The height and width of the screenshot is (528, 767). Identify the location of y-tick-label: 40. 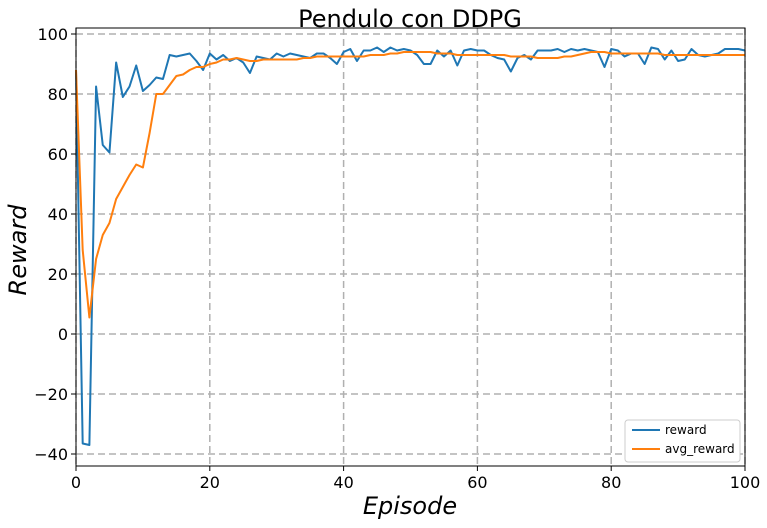
(58, 214).